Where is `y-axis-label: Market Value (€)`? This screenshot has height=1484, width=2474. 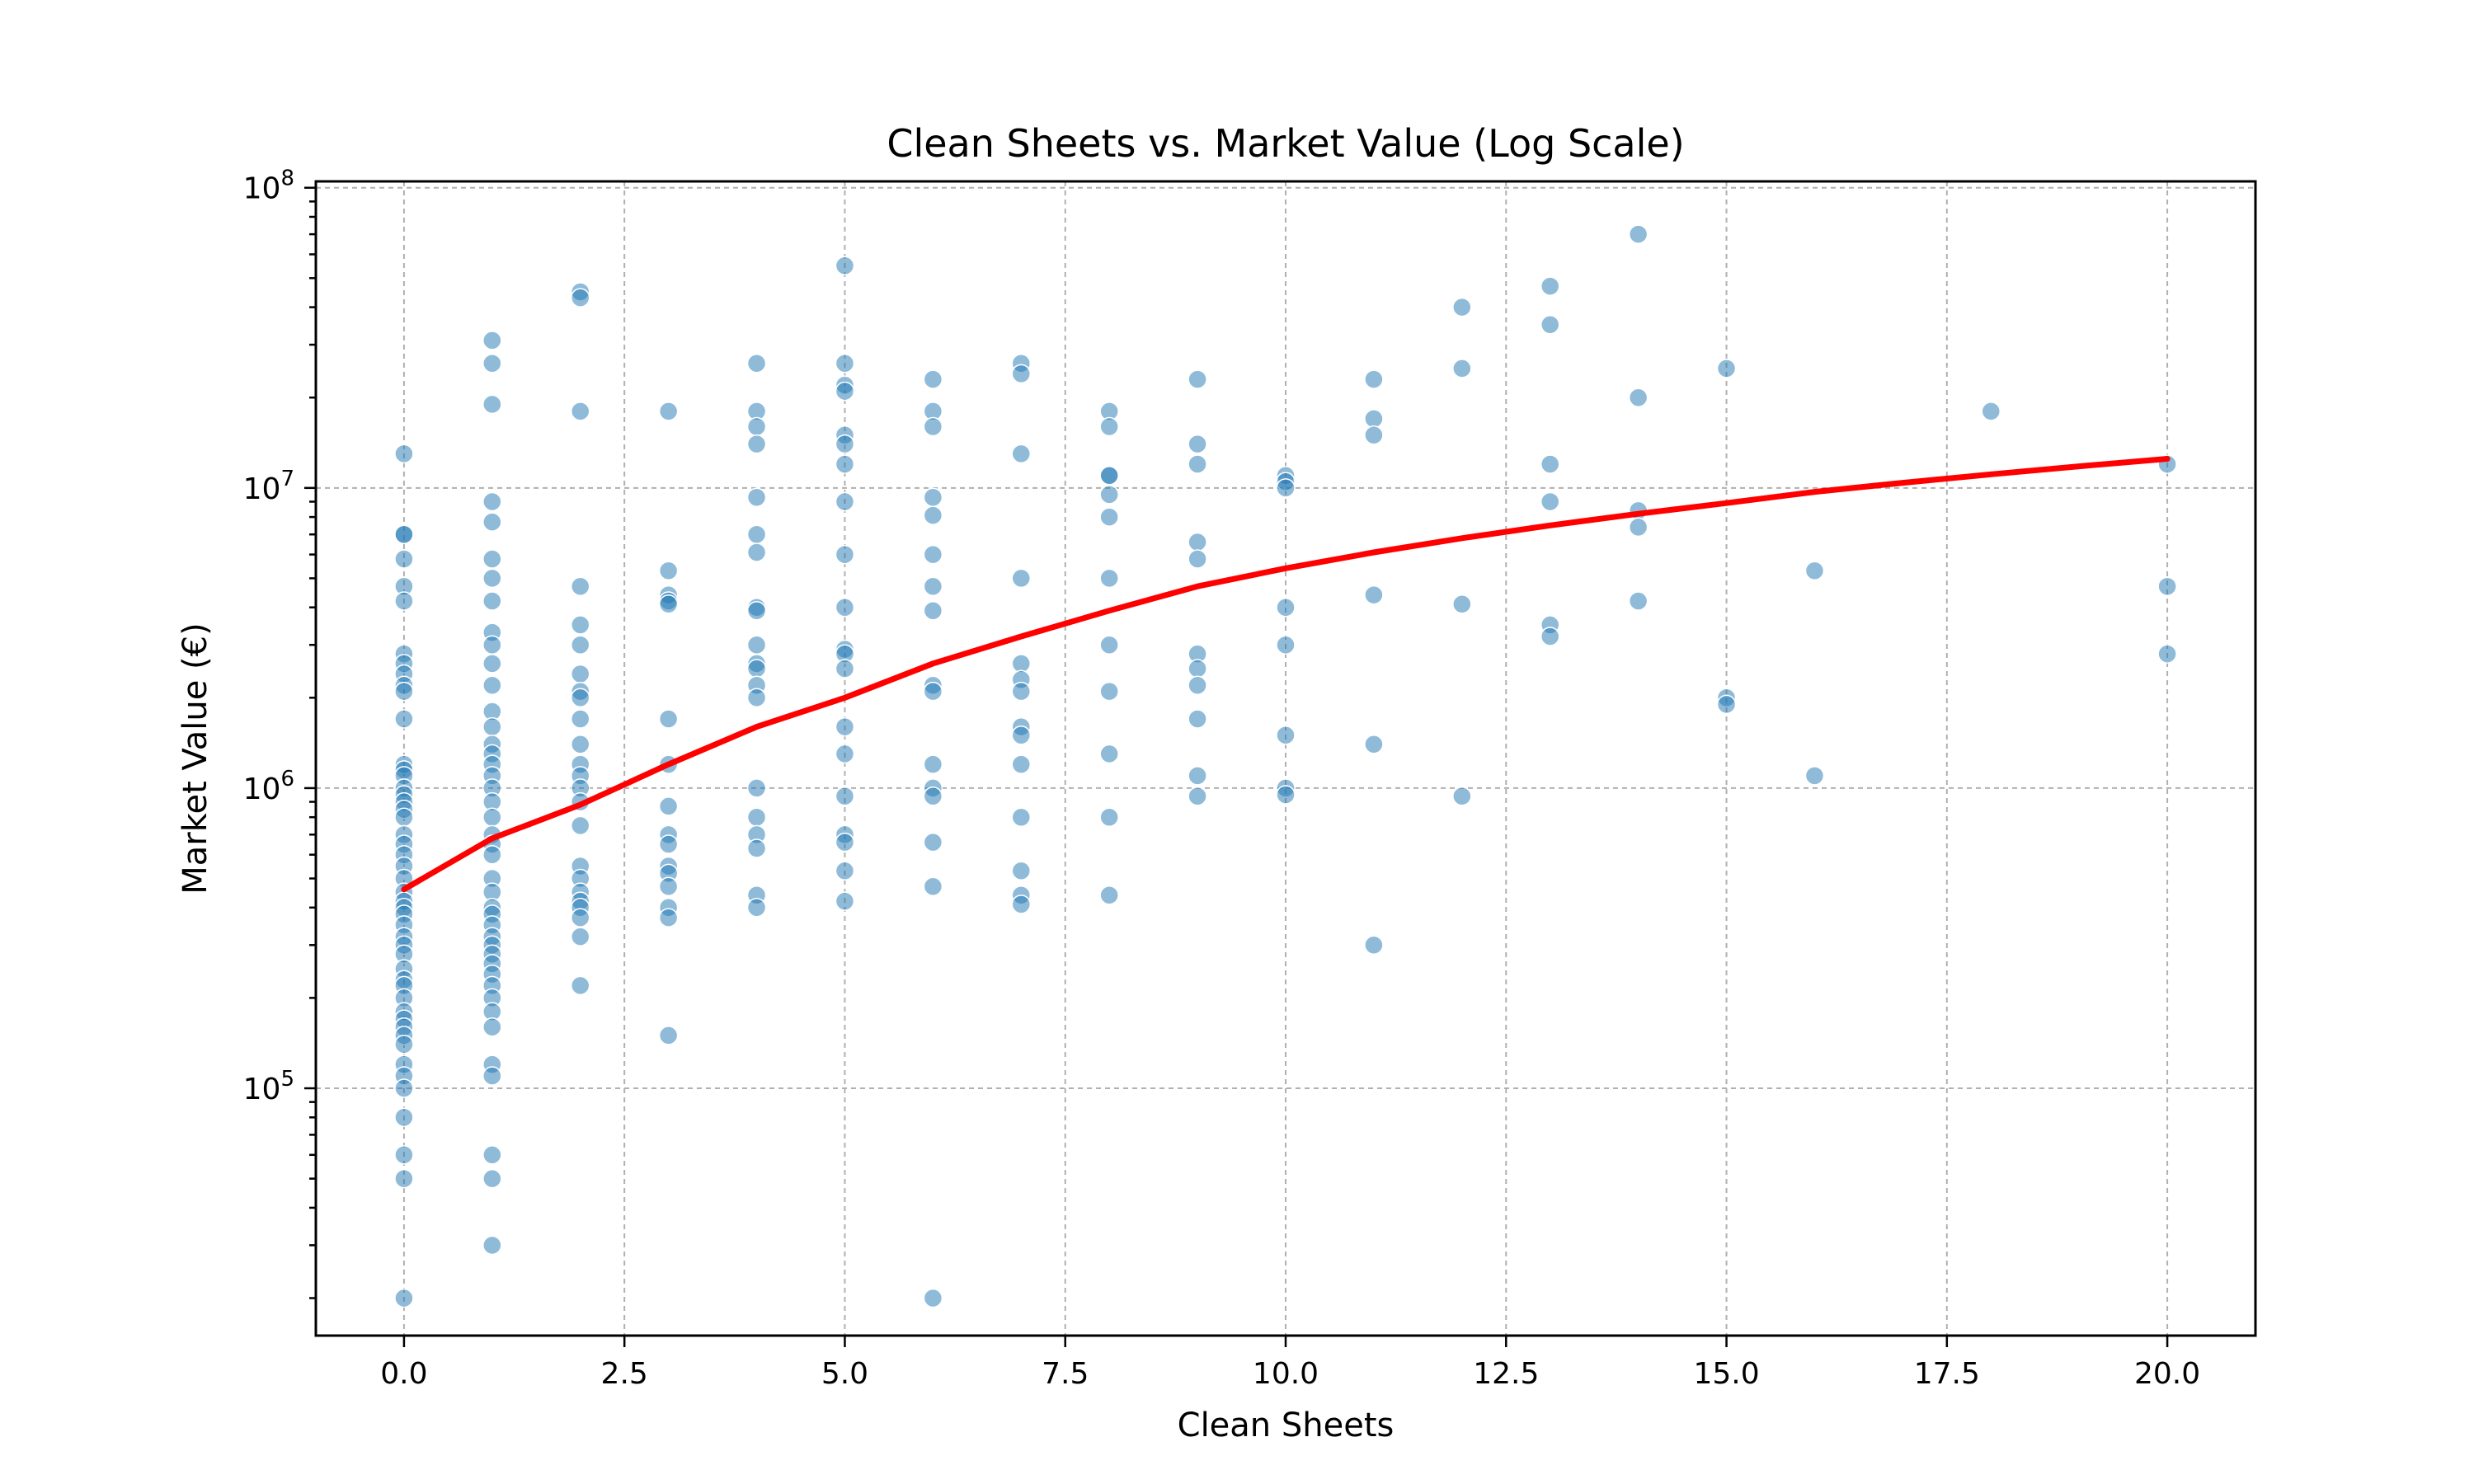 y-axis-label: Market Value (€) is located at coordinates (195, 758).